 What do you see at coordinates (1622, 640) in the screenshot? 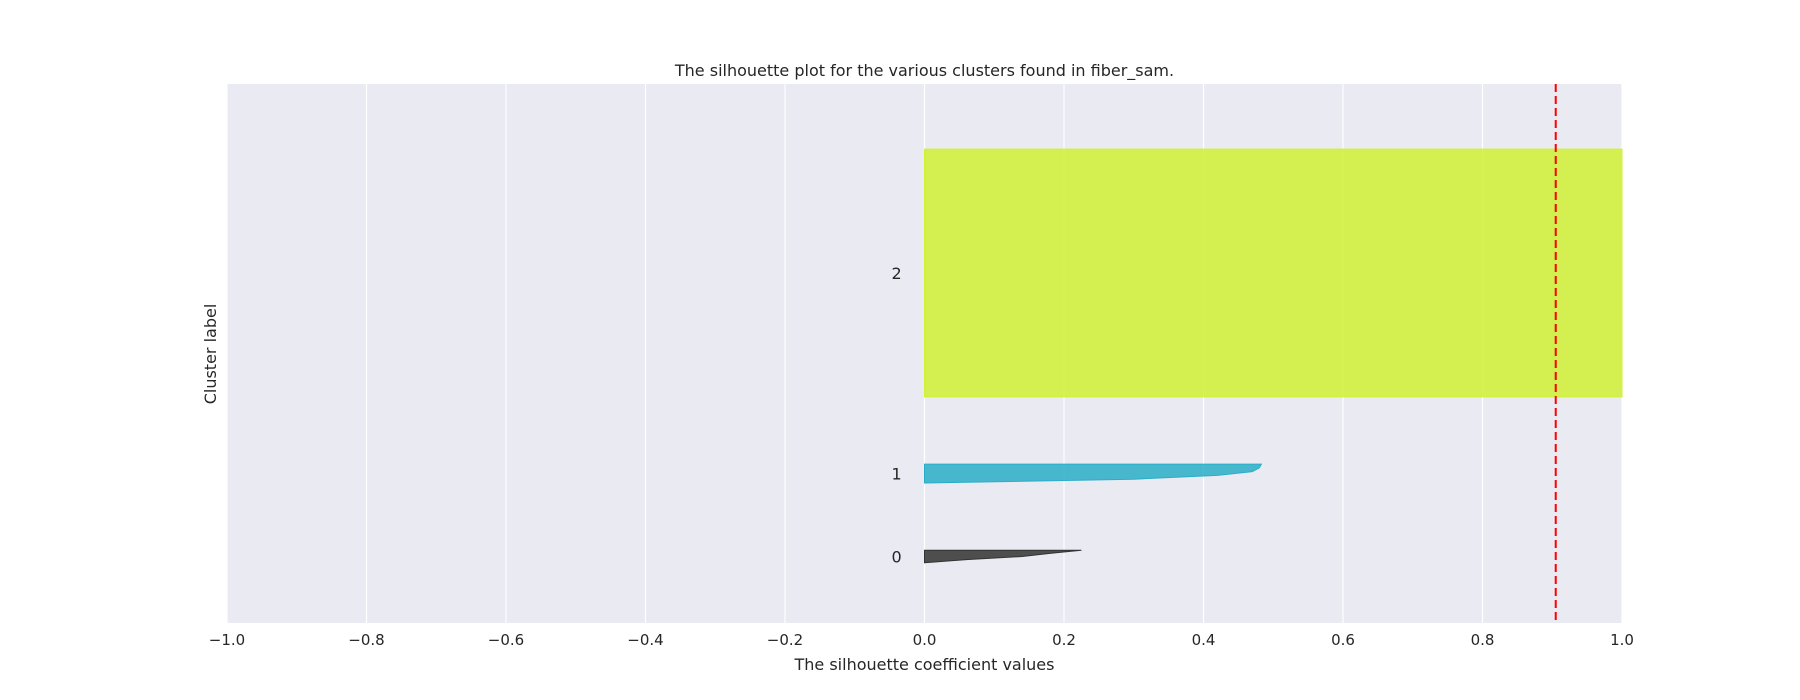
I see `x-tick-label: 1.0` at bounding box center [1622, 640].